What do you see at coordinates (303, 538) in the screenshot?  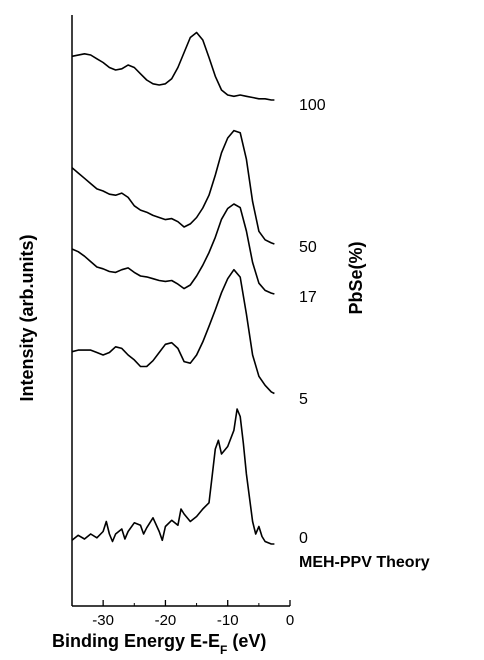 I see `series-label-0: 0` at bounding box center [303, 538].